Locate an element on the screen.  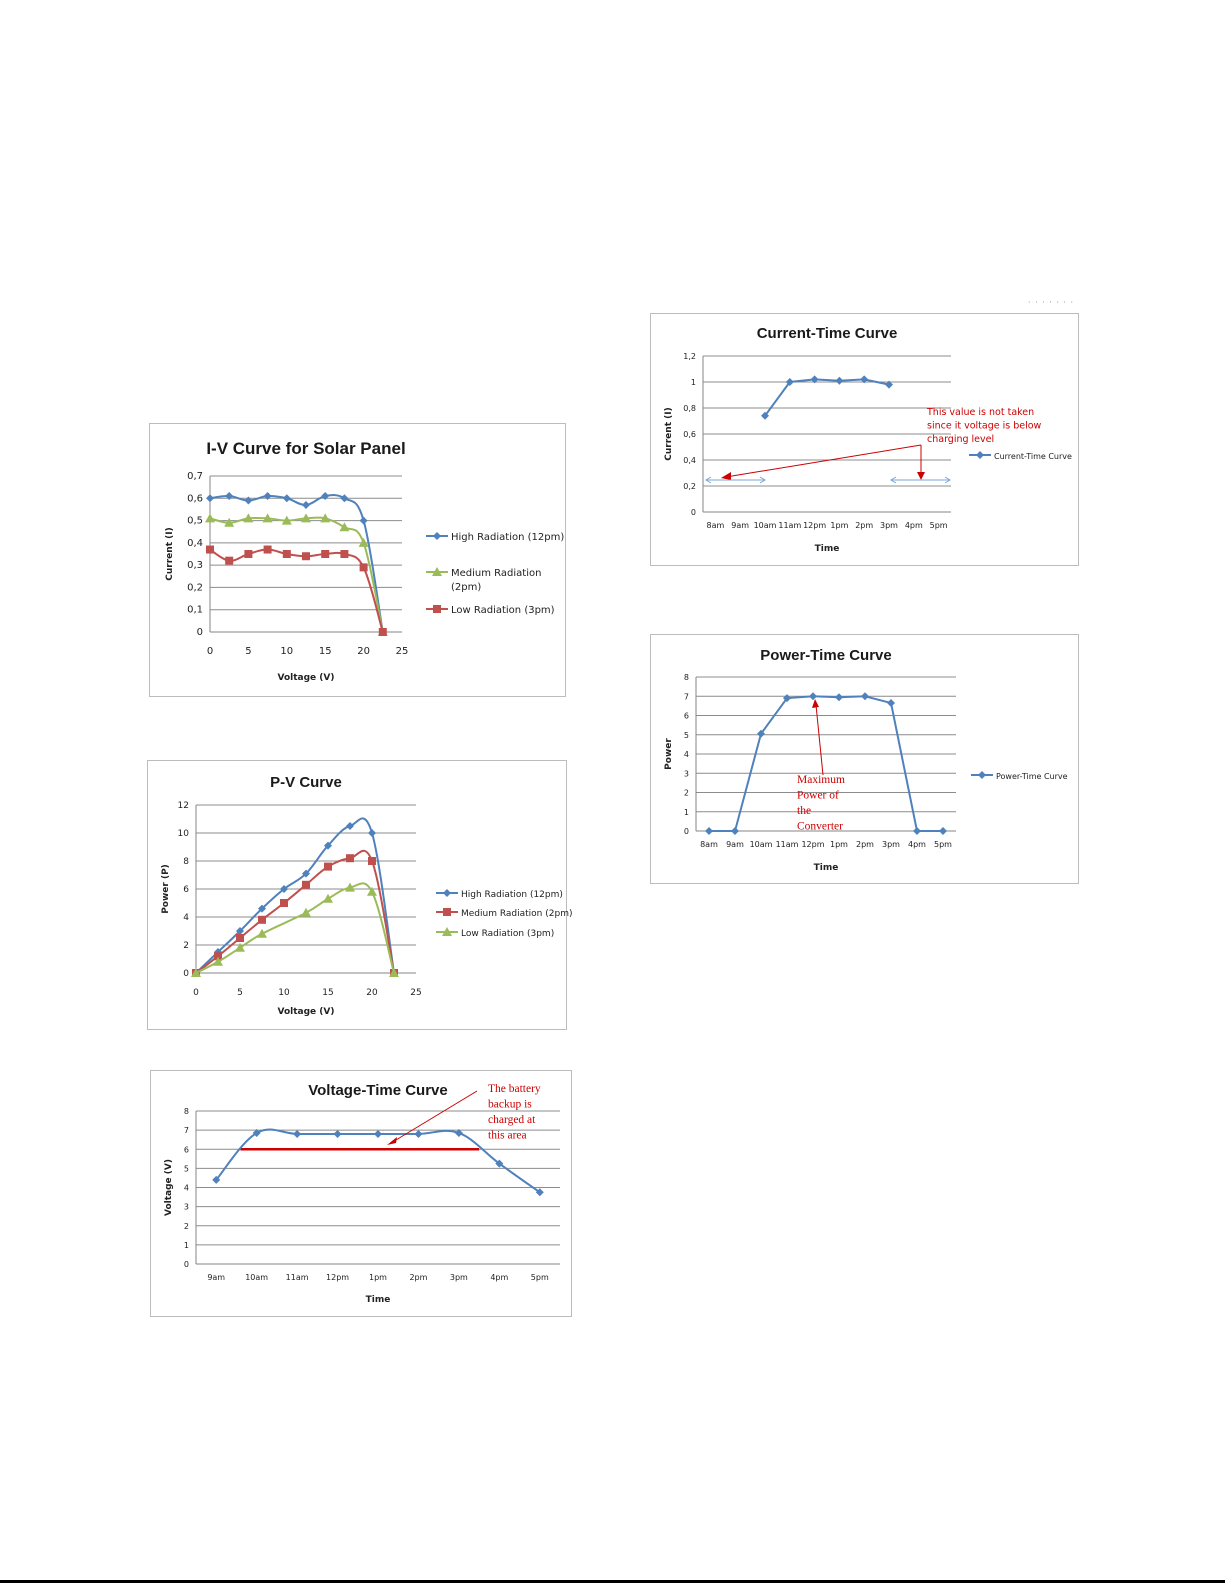
vt-ytick-label: 6 is located at coordinates (186, 1149).